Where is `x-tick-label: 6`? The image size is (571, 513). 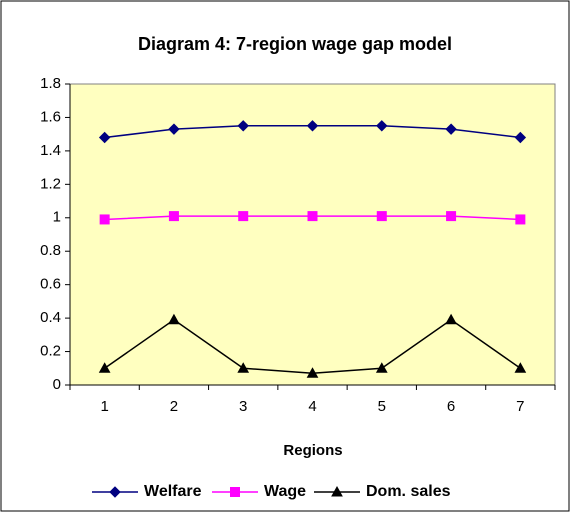
x-tick-label: 6 is located at coordinates (451, 406).